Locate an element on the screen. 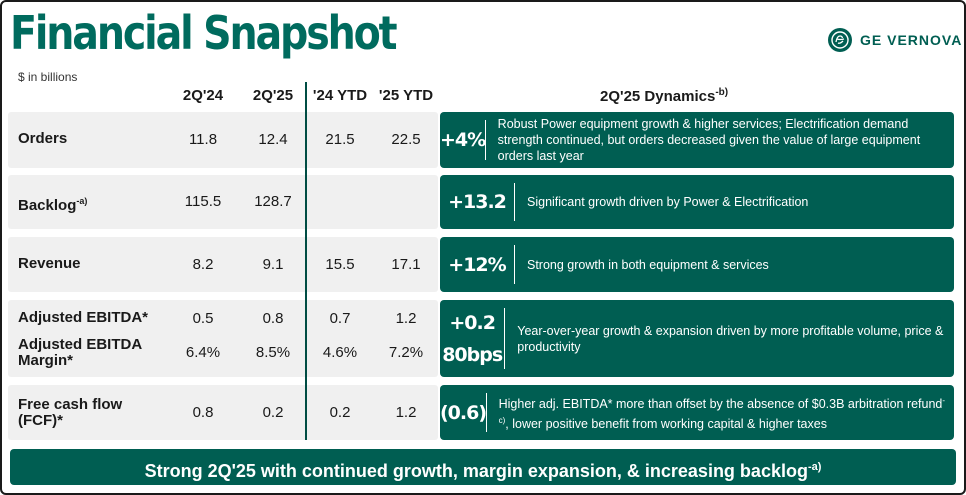 The width and height of the screenshot is (966, 495). logo-wordmark: GE VERNOVA is located at coordinates (911, 40).